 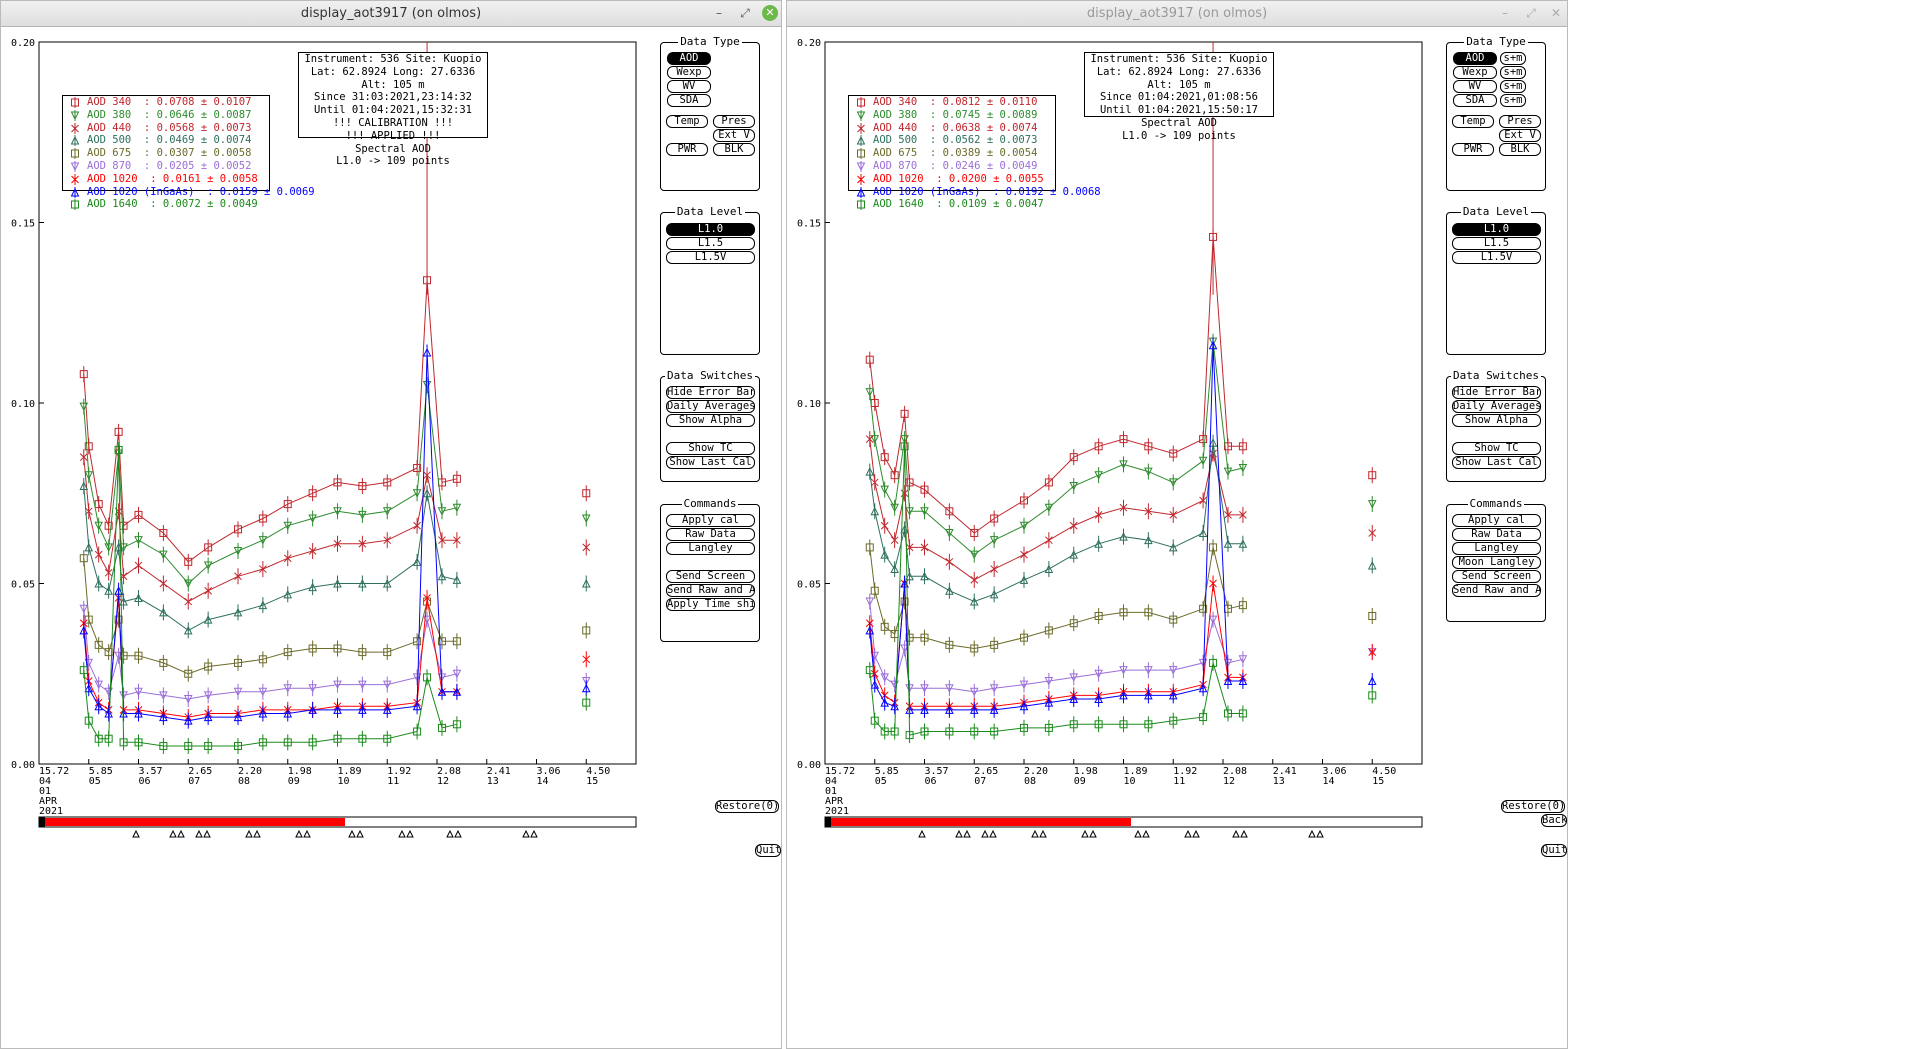 I want to click on data-point, so click(x=949, y=511).